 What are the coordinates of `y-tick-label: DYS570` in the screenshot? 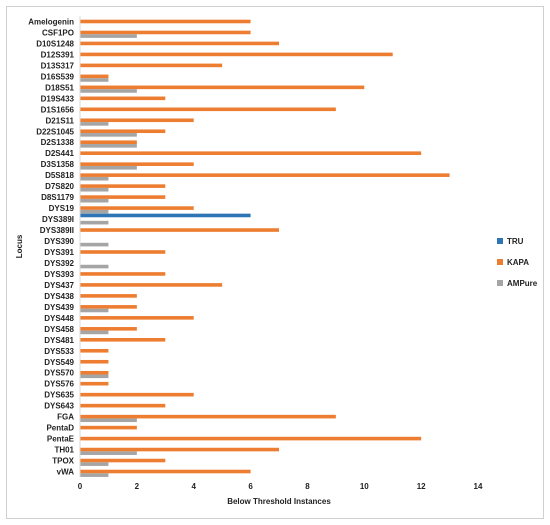 It's located at (59, 373).